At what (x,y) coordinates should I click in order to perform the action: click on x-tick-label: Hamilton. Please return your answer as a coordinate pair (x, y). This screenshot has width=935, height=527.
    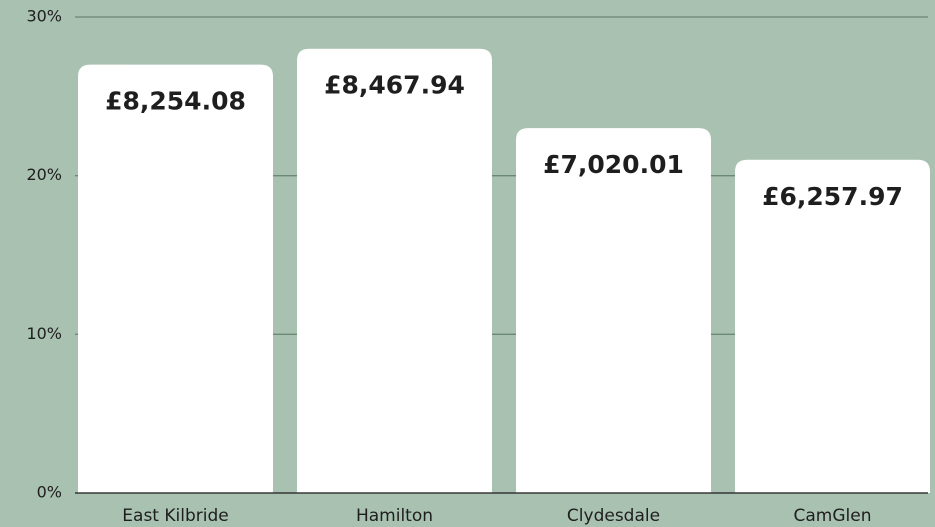
    Looking at the image, I should click on (394, 516).